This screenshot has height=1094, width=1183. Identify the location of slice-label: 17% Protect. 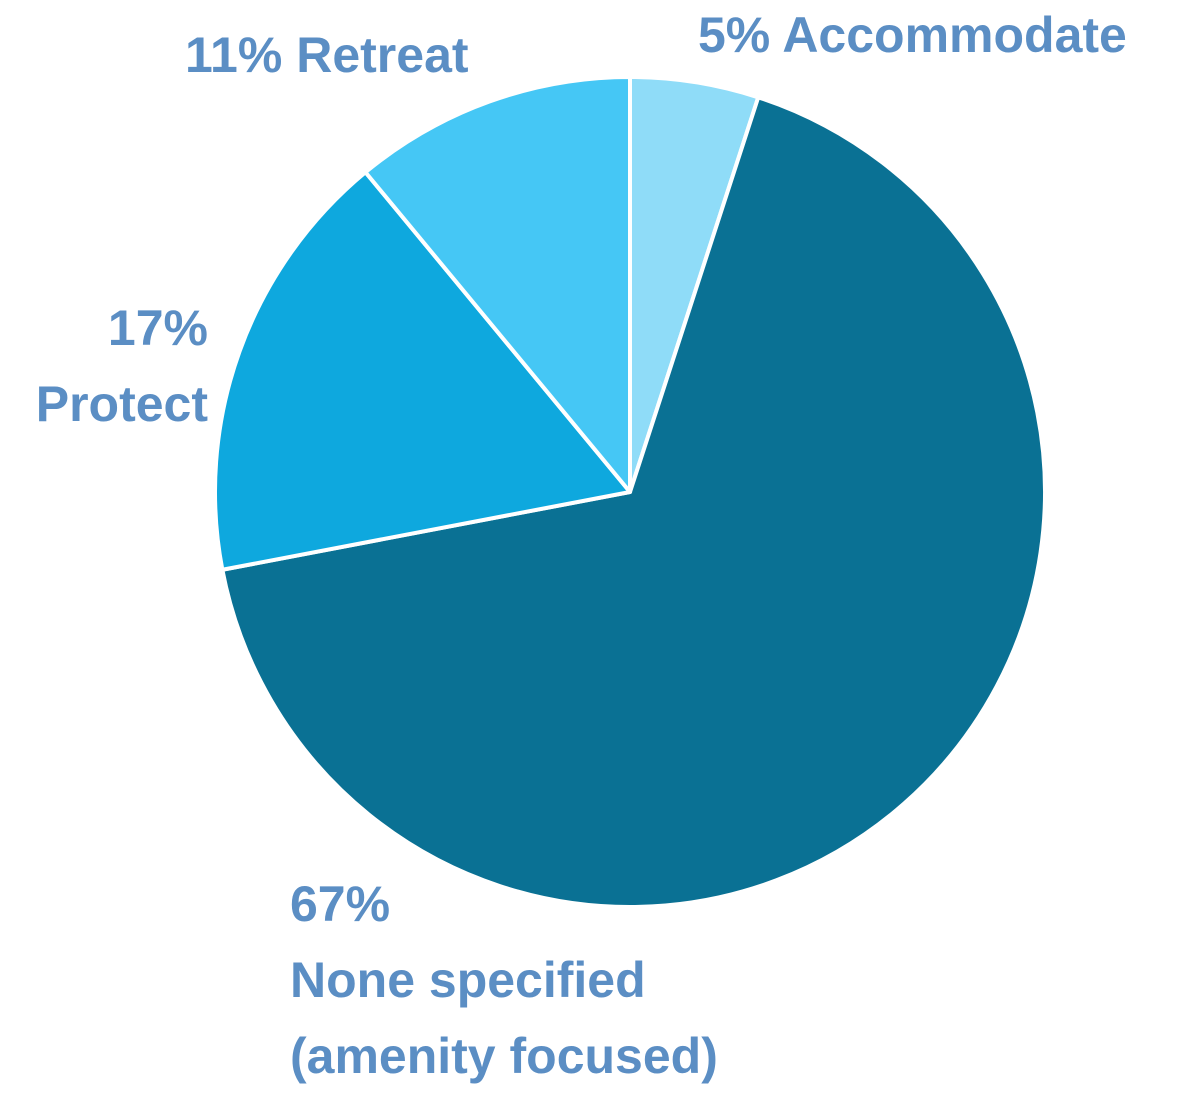
(122, 366).